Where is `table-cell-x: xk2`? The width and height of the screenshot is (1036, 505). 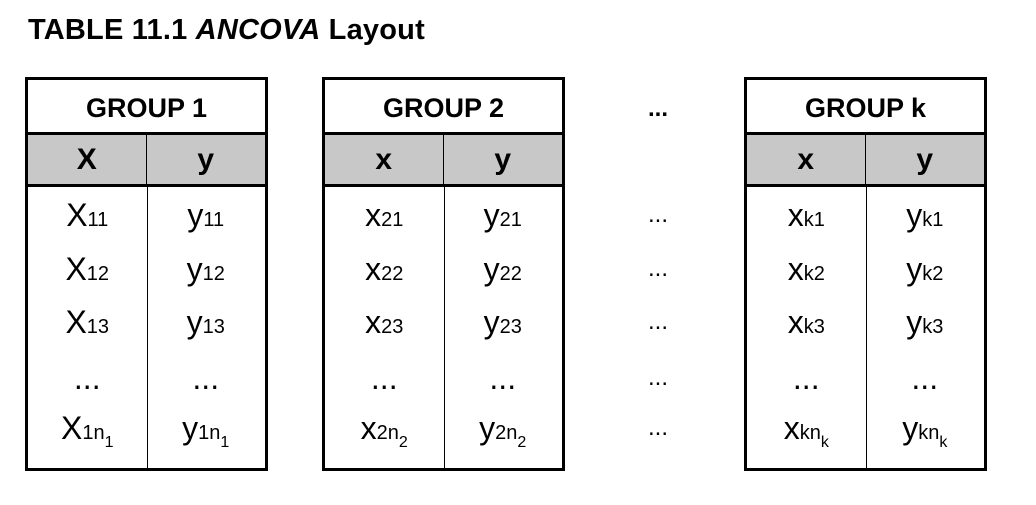 table-cell-x: xk2 is located at coordinates (806, 272).